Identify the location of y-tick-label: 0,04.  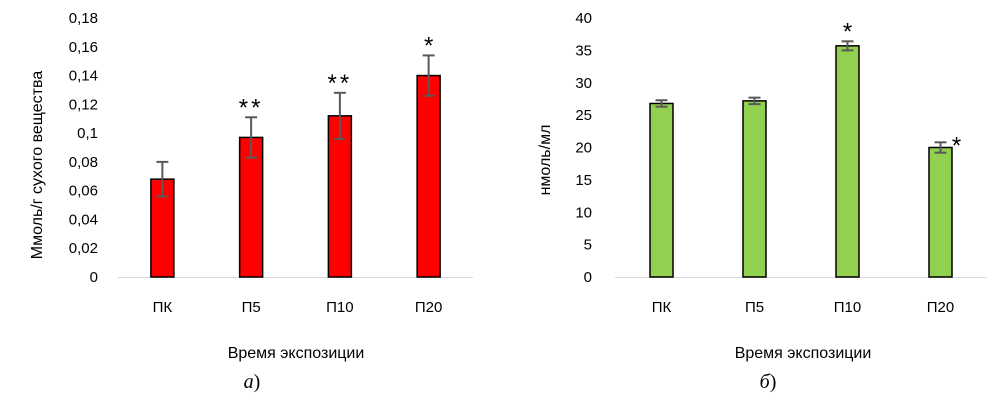
(83, 219).